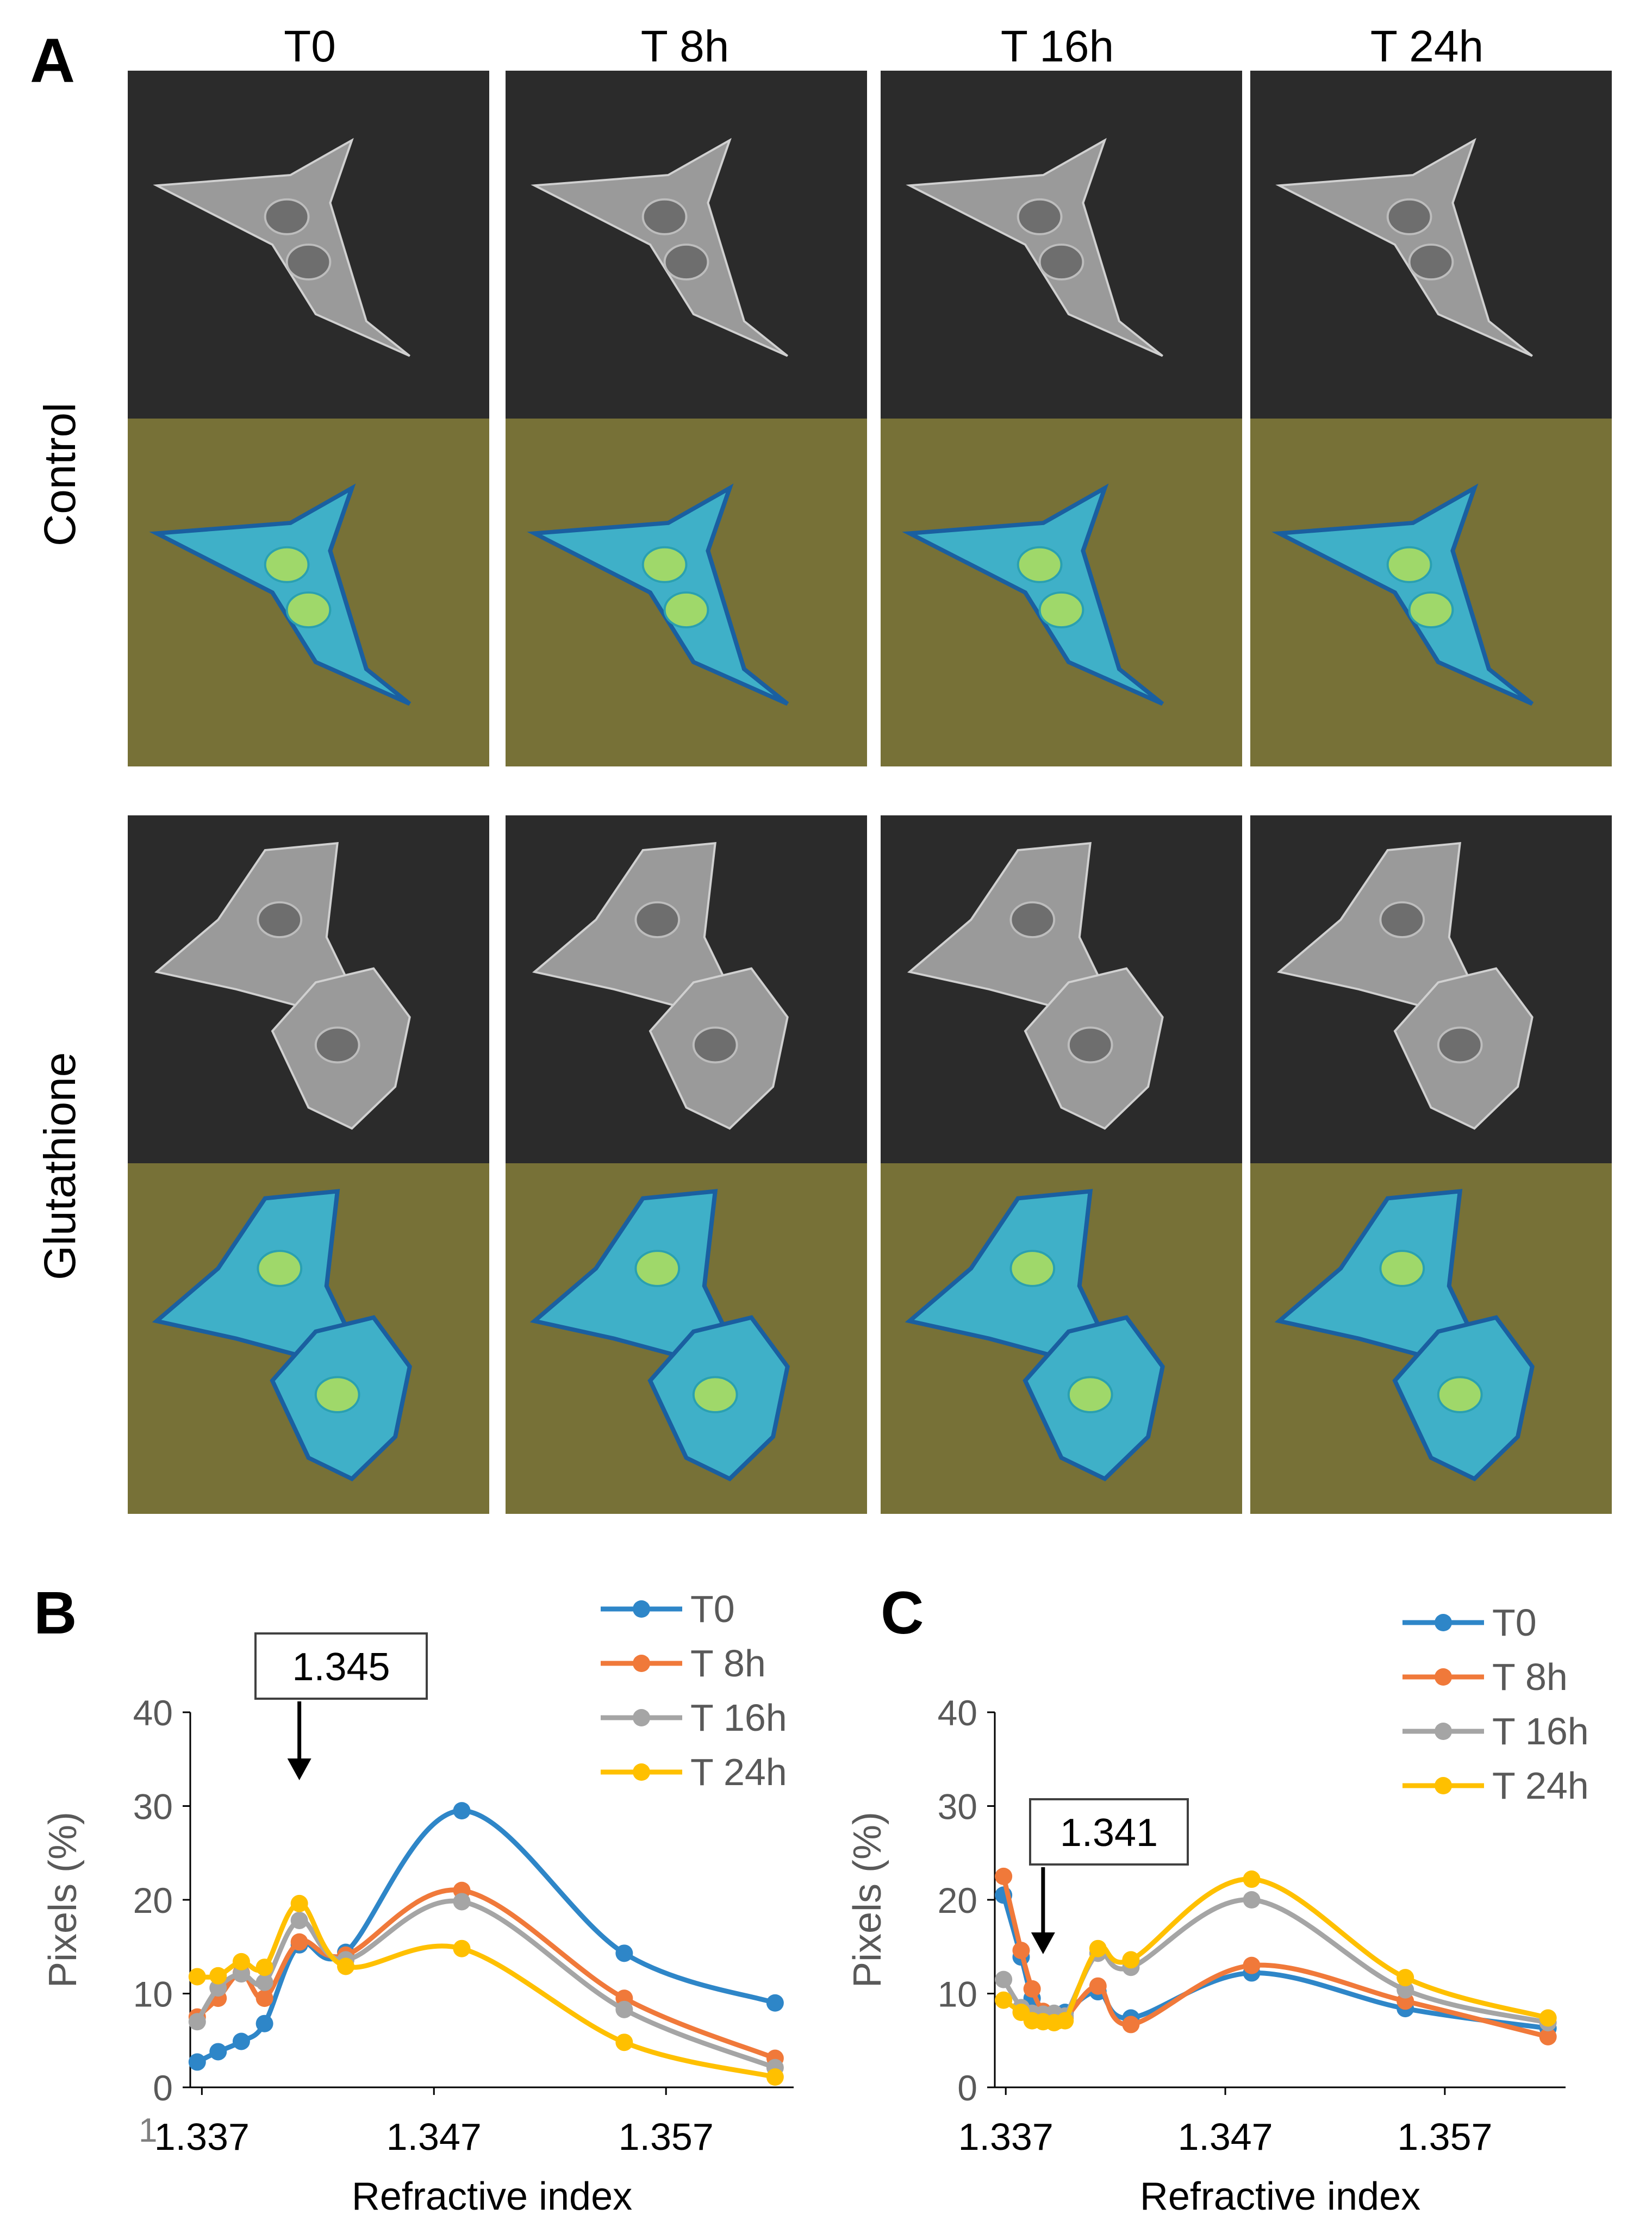 Image resolution: width=1652 pixels, height=2239 pixels. I want to click on panel-letter: C, so click(903, 1613).